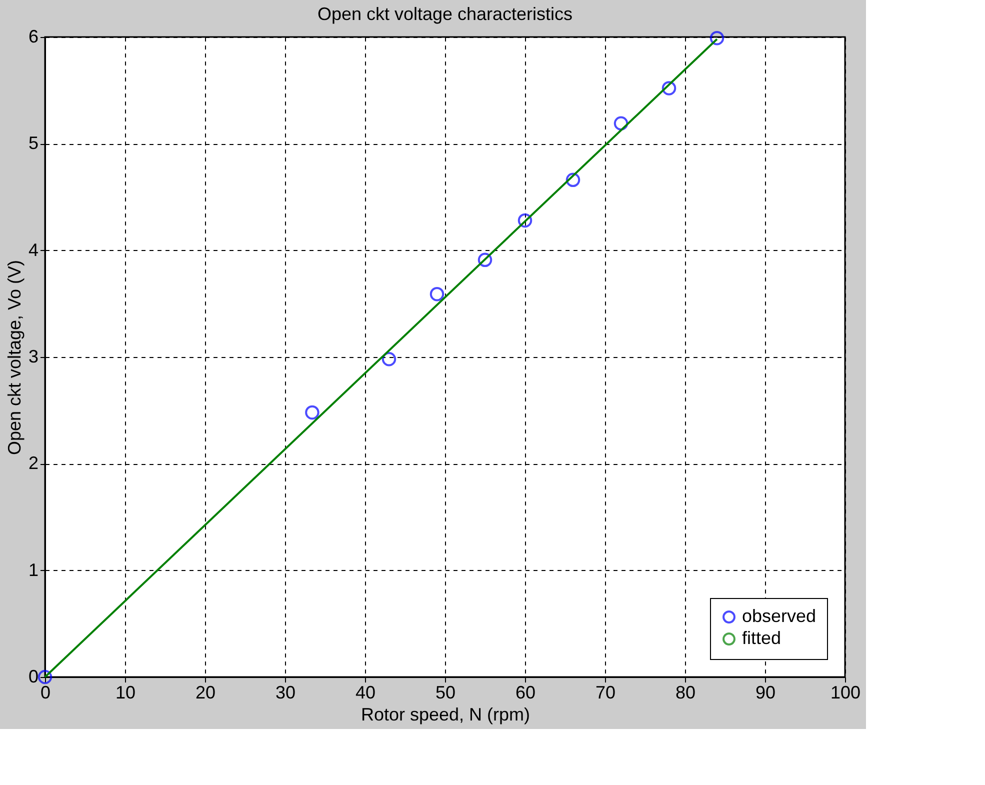  I want to click on y-tick-label: 2, so click(33, 463).